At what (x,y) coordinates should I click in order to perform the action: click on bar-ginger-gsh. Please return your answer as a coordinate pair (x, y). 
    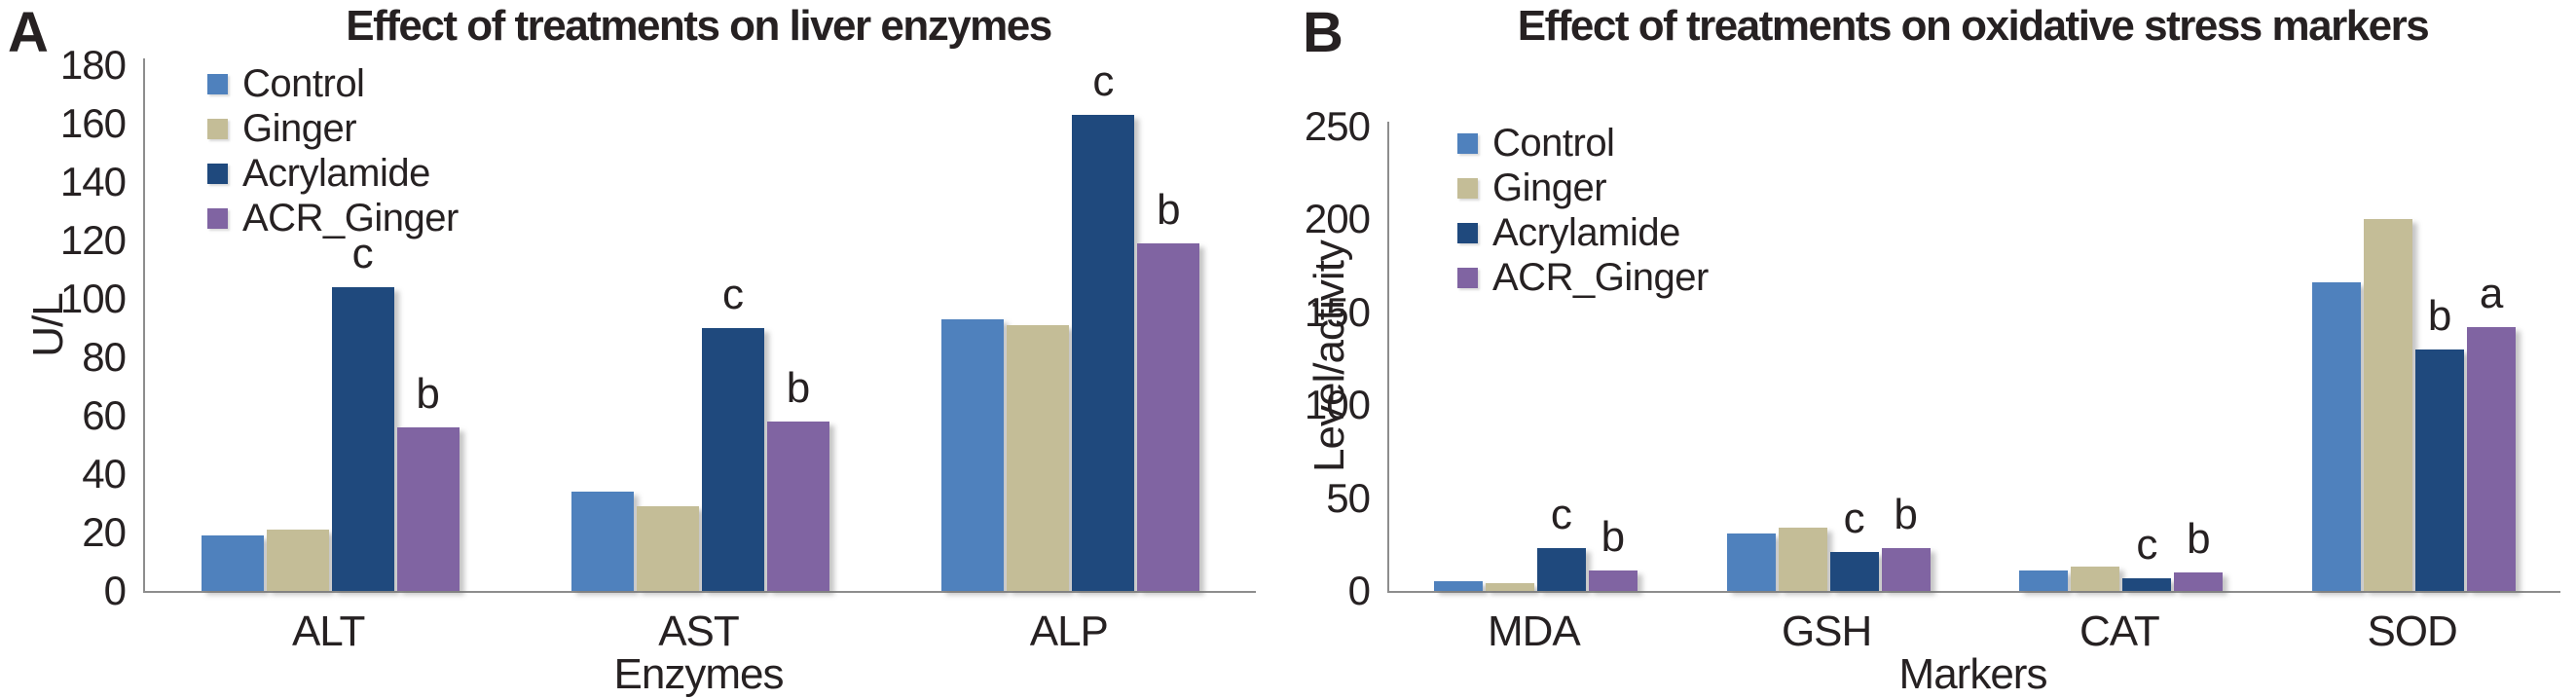
    Looking at the image, I should click on (1802, 559).